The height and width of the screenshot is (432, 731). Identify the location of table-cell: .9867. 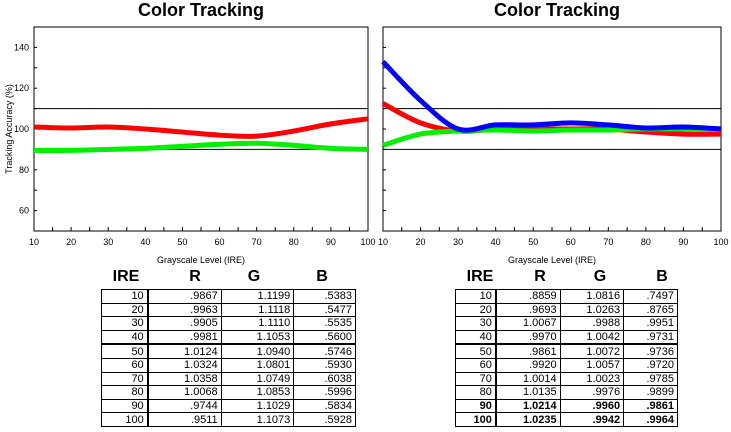
(184, 296).